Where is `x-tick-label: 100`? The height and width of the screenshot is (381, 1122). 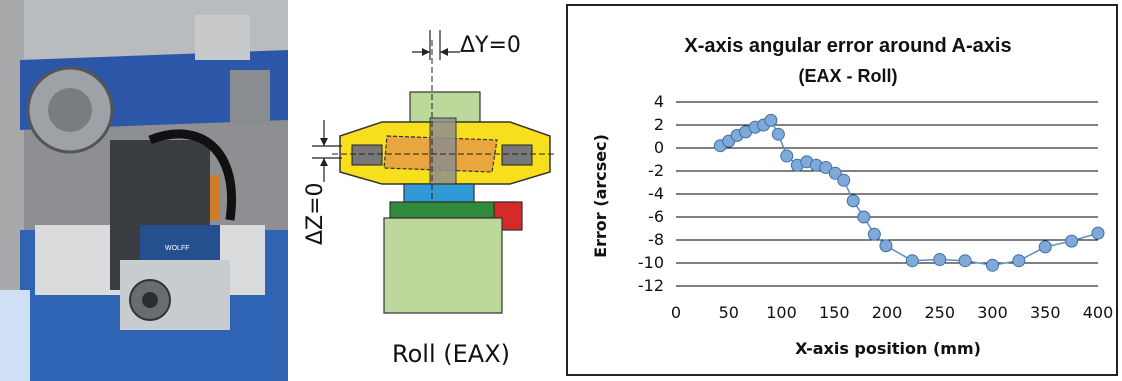 x-tick-label: 100 is located at coordinates (781, 312).